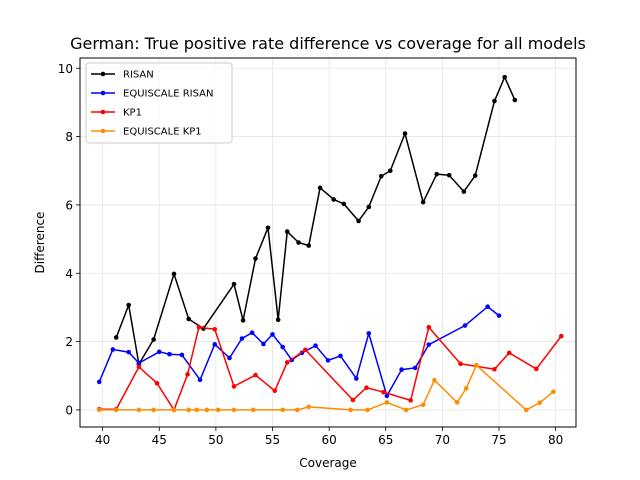  I want to click on series-equiscale-risan, so click(299, 351).